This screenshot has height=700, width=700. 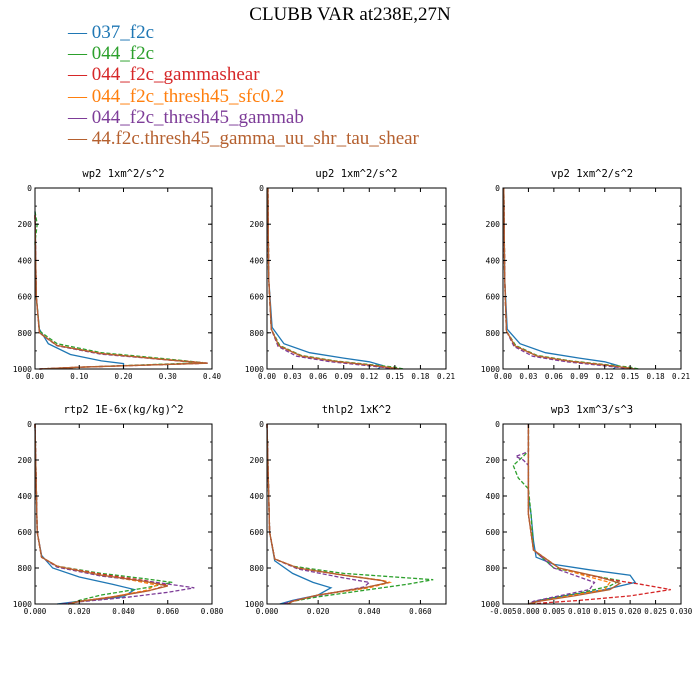 What do you see at coordinates (605, 376) in the screenshot?
I see `x-tick-label: 0.12` at bounding box center [605, 376].